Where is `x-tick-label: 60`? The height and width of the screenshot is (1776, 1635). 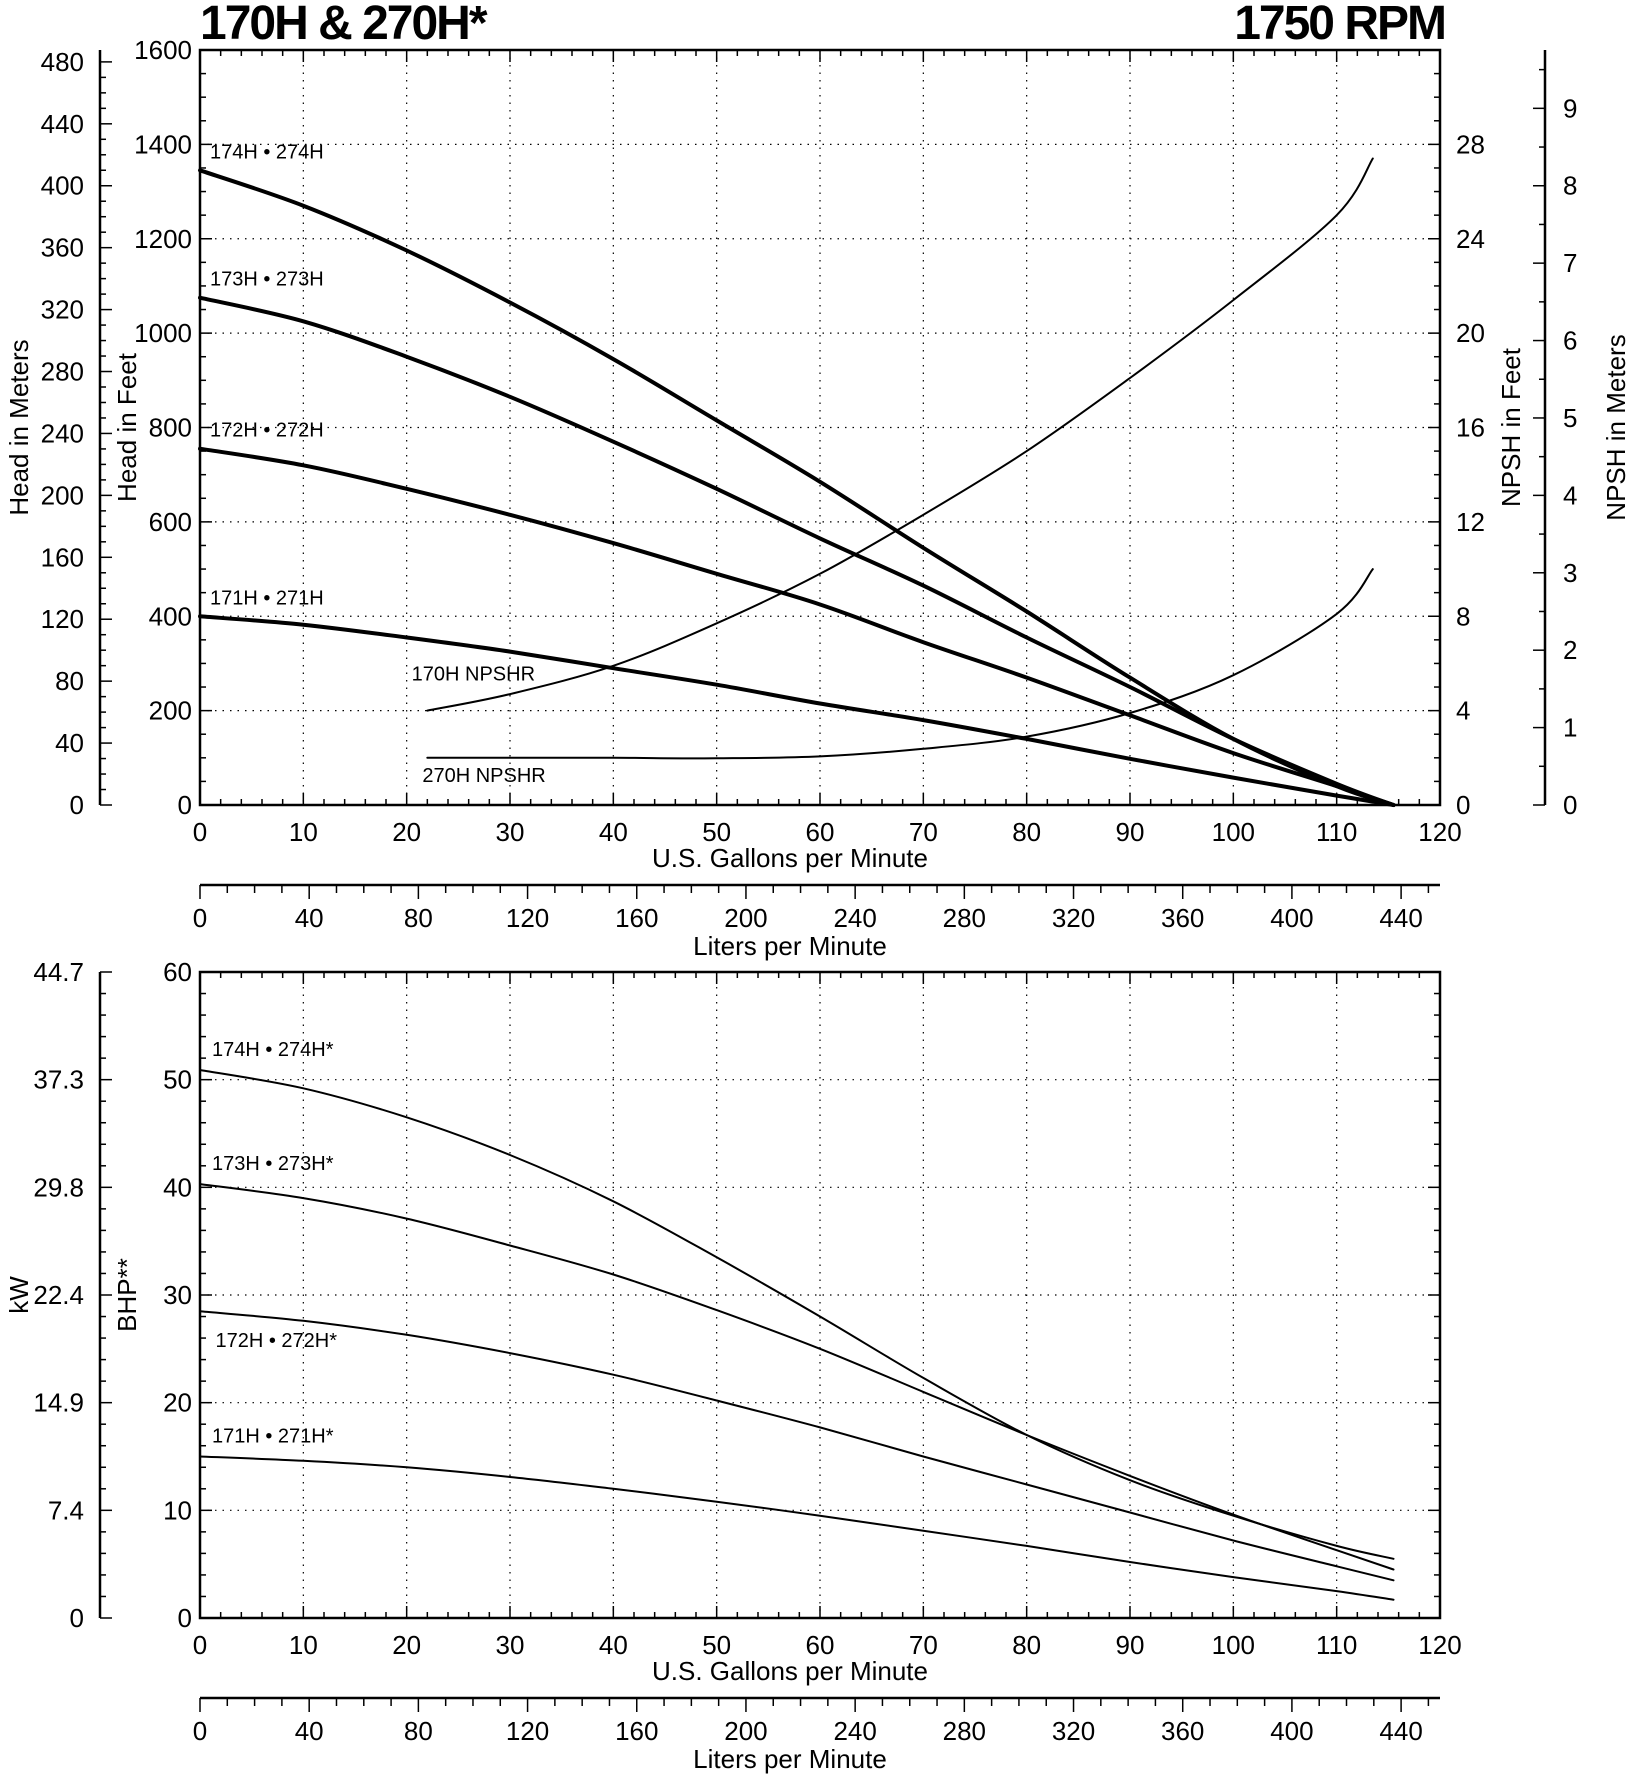 x-tick-label: 60 is located at coordinates (820, 832).